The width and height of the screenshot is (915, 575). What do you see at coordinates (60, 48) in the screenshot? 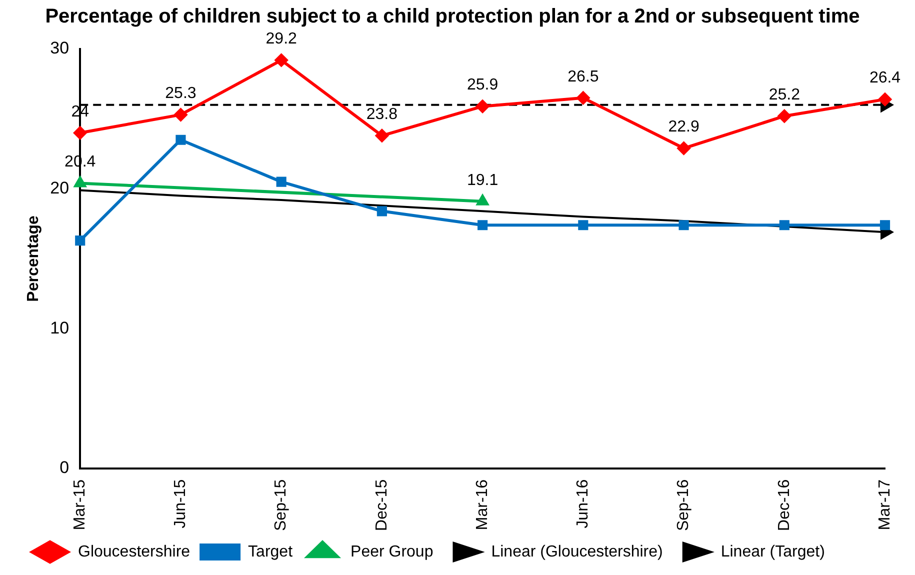
I see `y-tick-label: 30` at bounding box center [60, 48].